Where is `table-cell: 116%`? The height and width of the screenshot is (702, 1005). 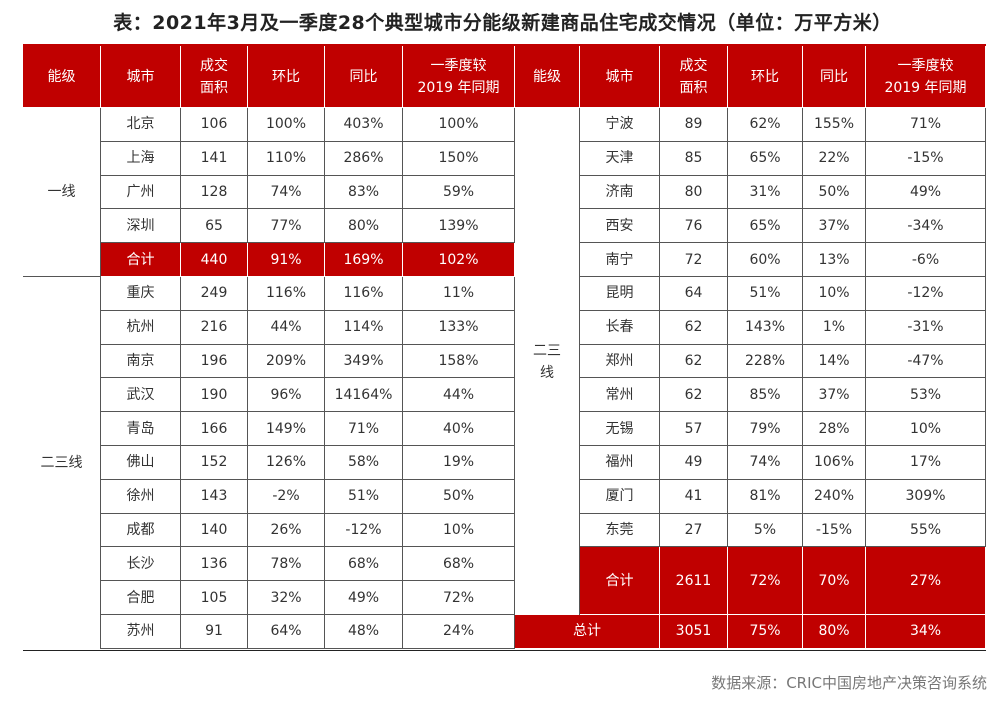 table-cell: 116% is located at coordinates (286, 294).